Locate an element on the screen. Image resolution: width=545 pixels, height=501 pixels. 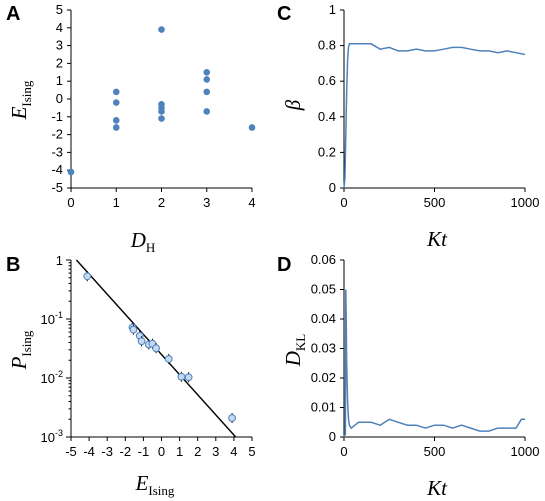
panel-c-y-tick-label: 0.2 is located at coordinates (327, 151).